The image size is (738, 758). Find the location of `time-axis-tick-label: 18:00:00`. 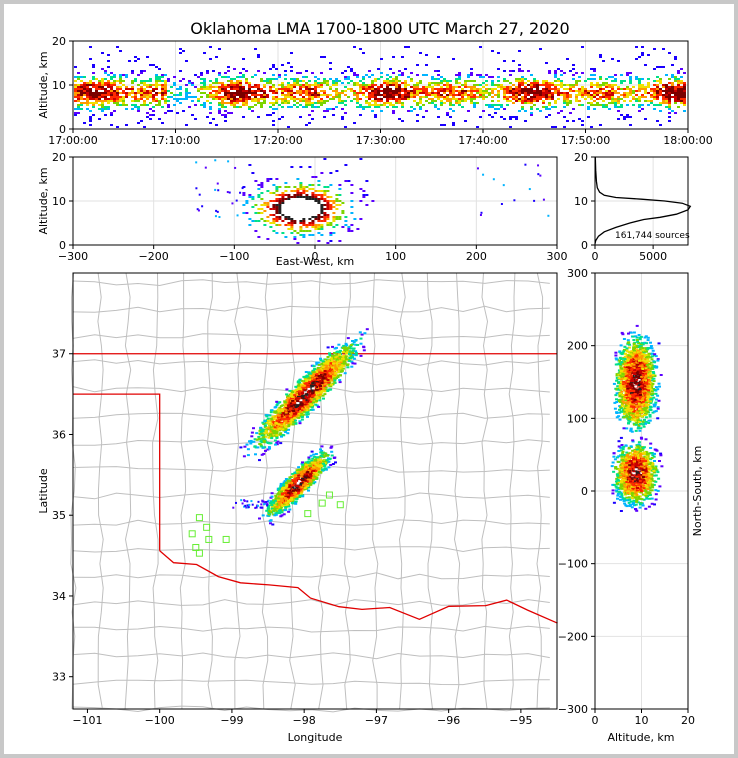

time-axis-tick-label: 18:00:00 is located at coordinates (687, 140).